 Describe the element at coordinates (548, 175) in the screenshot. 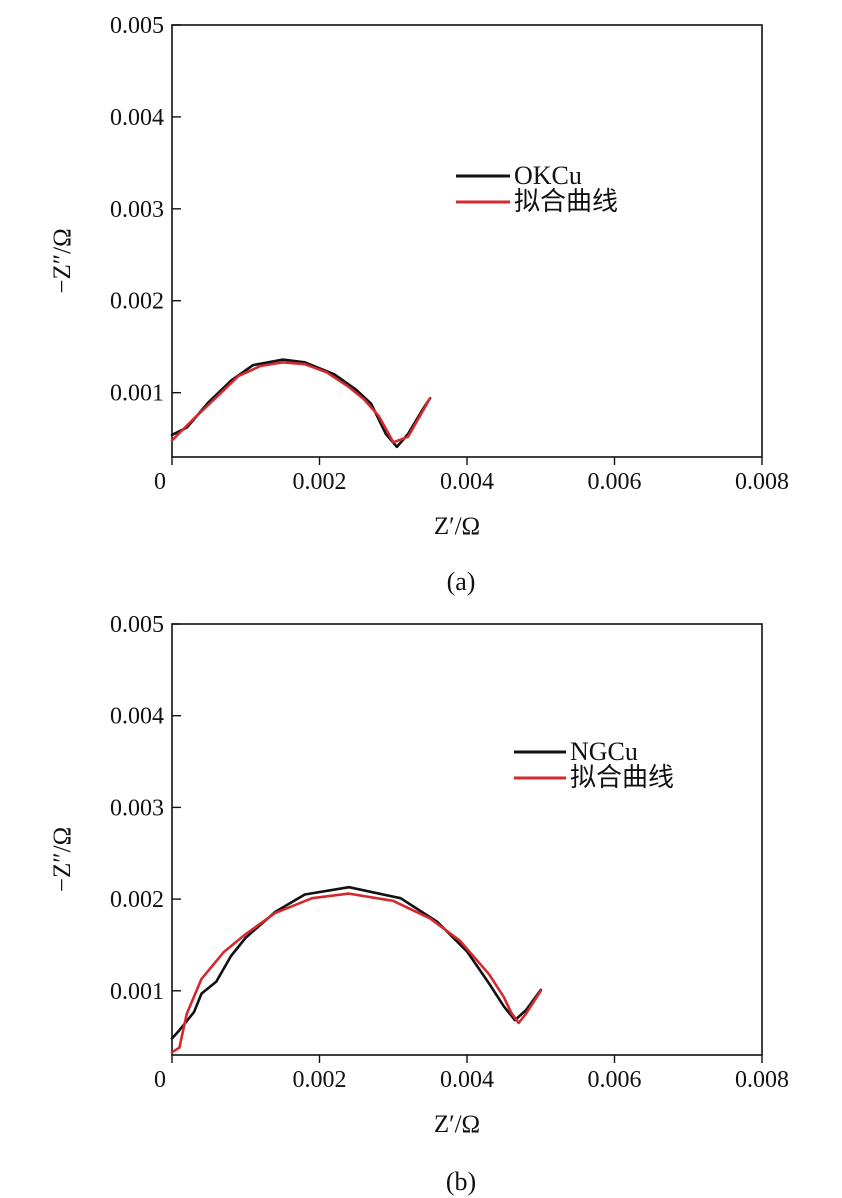

I see `legend-label-1: OKCu` at that location.